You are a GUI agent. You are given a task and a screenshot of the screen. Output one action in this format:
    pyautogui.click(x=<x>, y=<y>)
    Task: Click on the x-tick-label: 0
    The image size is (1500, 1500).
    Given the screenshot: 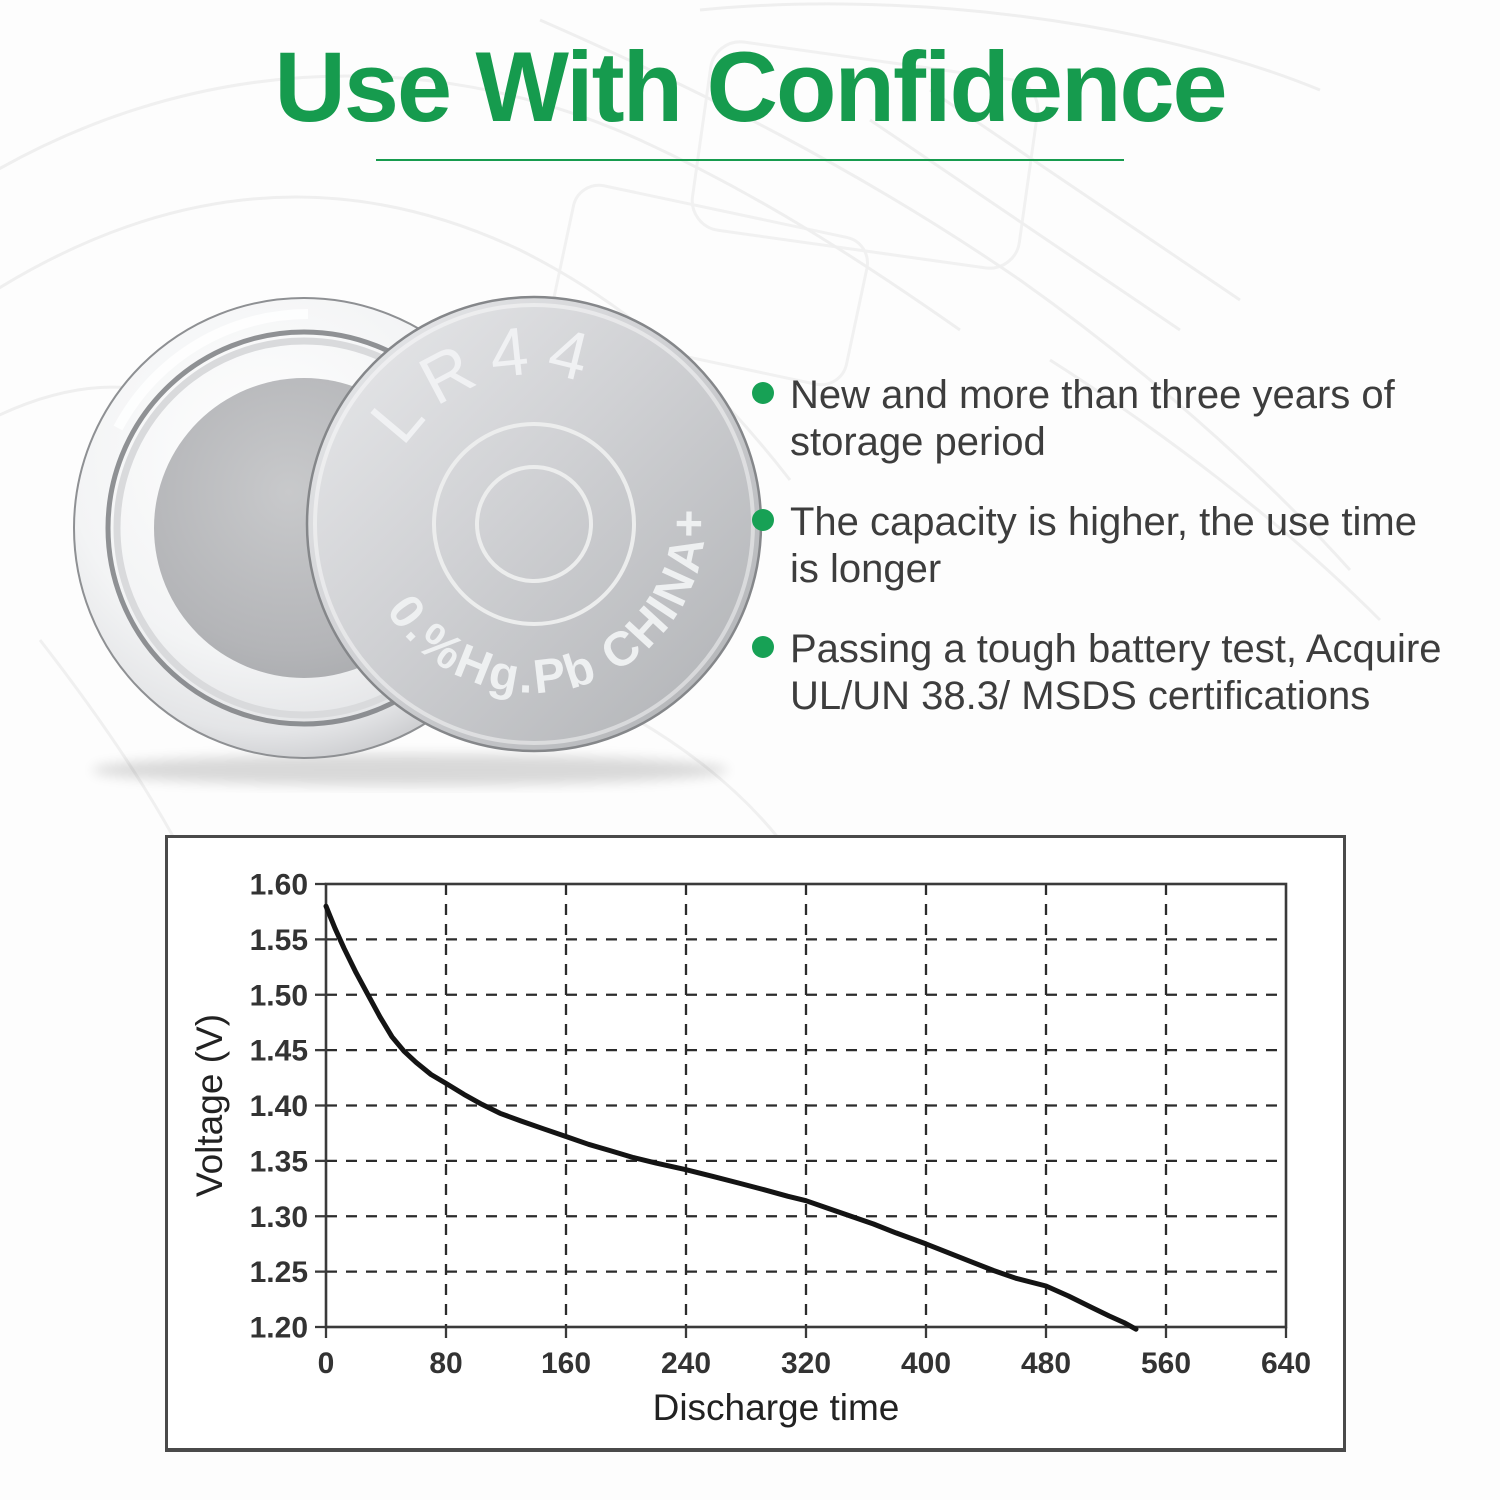 What is the action you would take?
    pyautogui.click(x=326, y=1363)
    